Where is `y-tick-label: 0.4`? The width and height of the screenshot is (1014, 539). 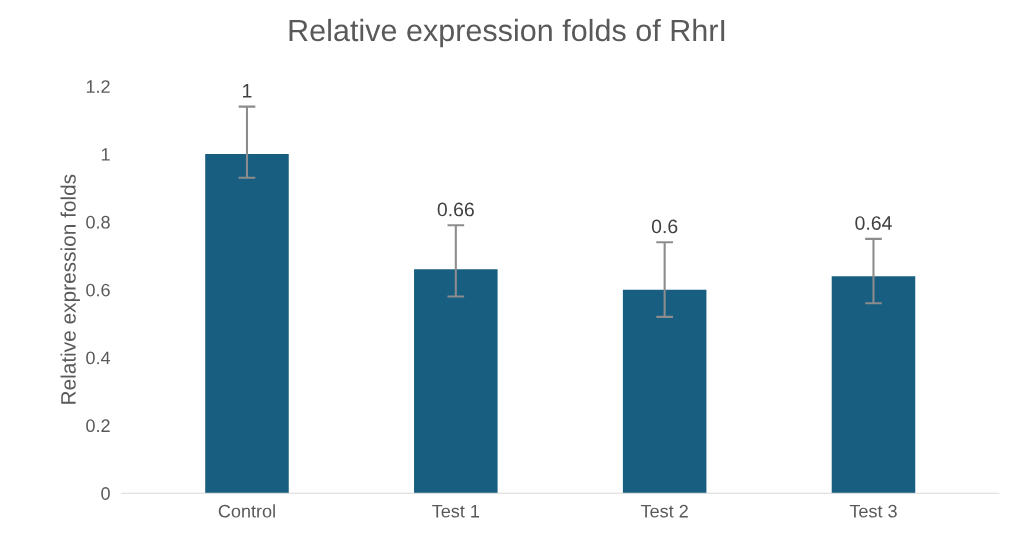 y-tick-label: 0.4 is located at coordinates (98, 358).